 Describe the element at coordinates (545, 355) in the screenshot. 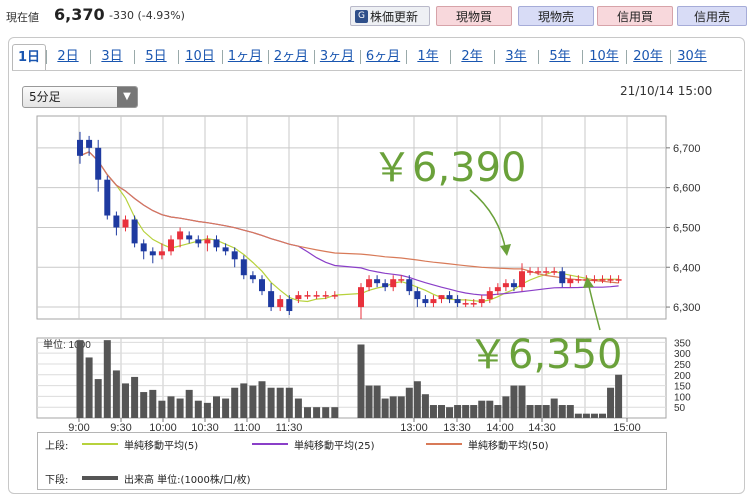

I see `annotation-low-label: ￥6,350` at that location.